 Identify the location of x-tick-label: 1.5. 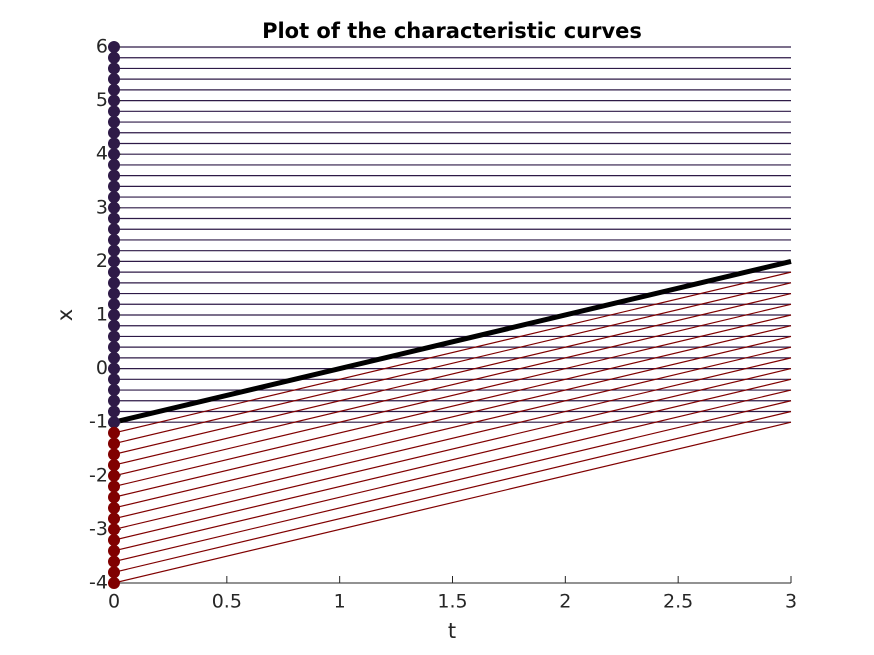
(452, 602).